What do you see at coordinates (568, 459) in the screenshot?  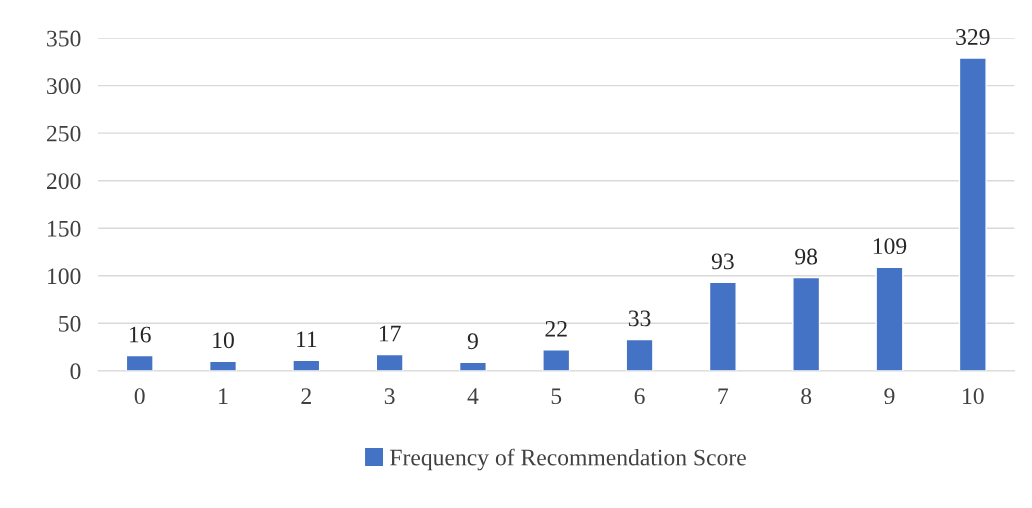 I see `legend-label: Frequency of Recommendation Score` at bounding box center [568, 459].